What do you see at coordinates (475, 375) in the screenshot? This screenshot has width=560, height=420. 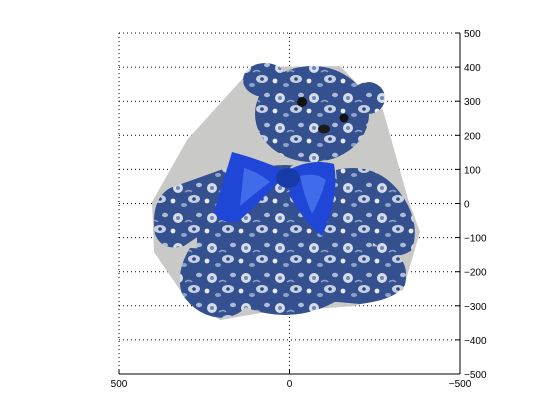 I see `y-tick-label: −500` at bounding box center [475, 375].